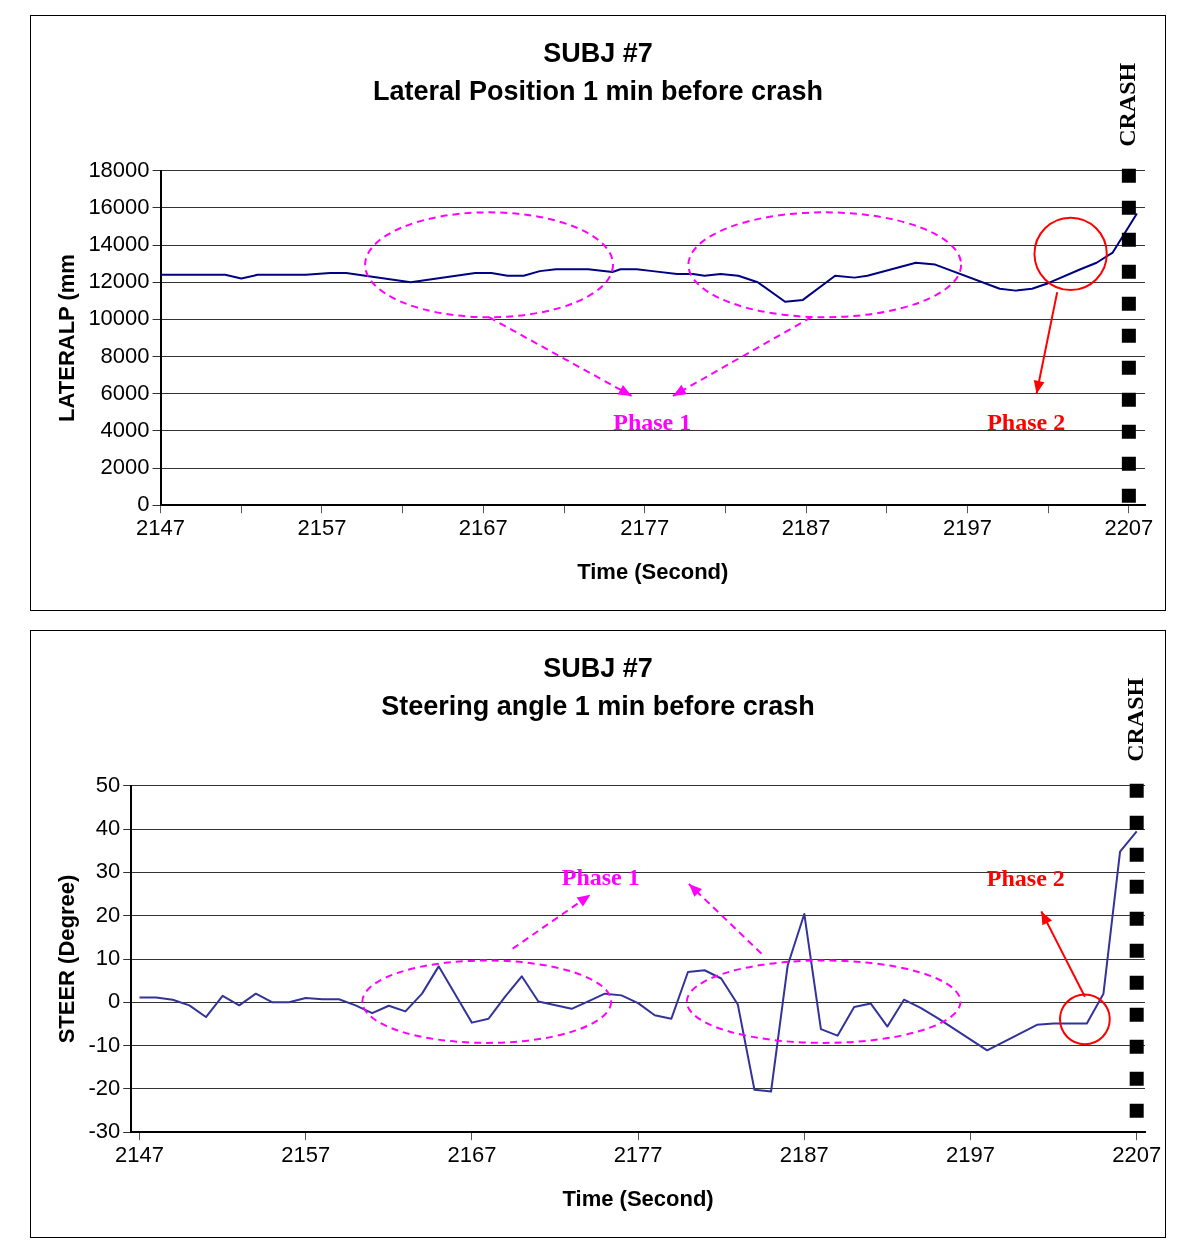 This screenshot has height=1243, width=1186. I want to click on y-tick-label: 2000, so click(125, 467).